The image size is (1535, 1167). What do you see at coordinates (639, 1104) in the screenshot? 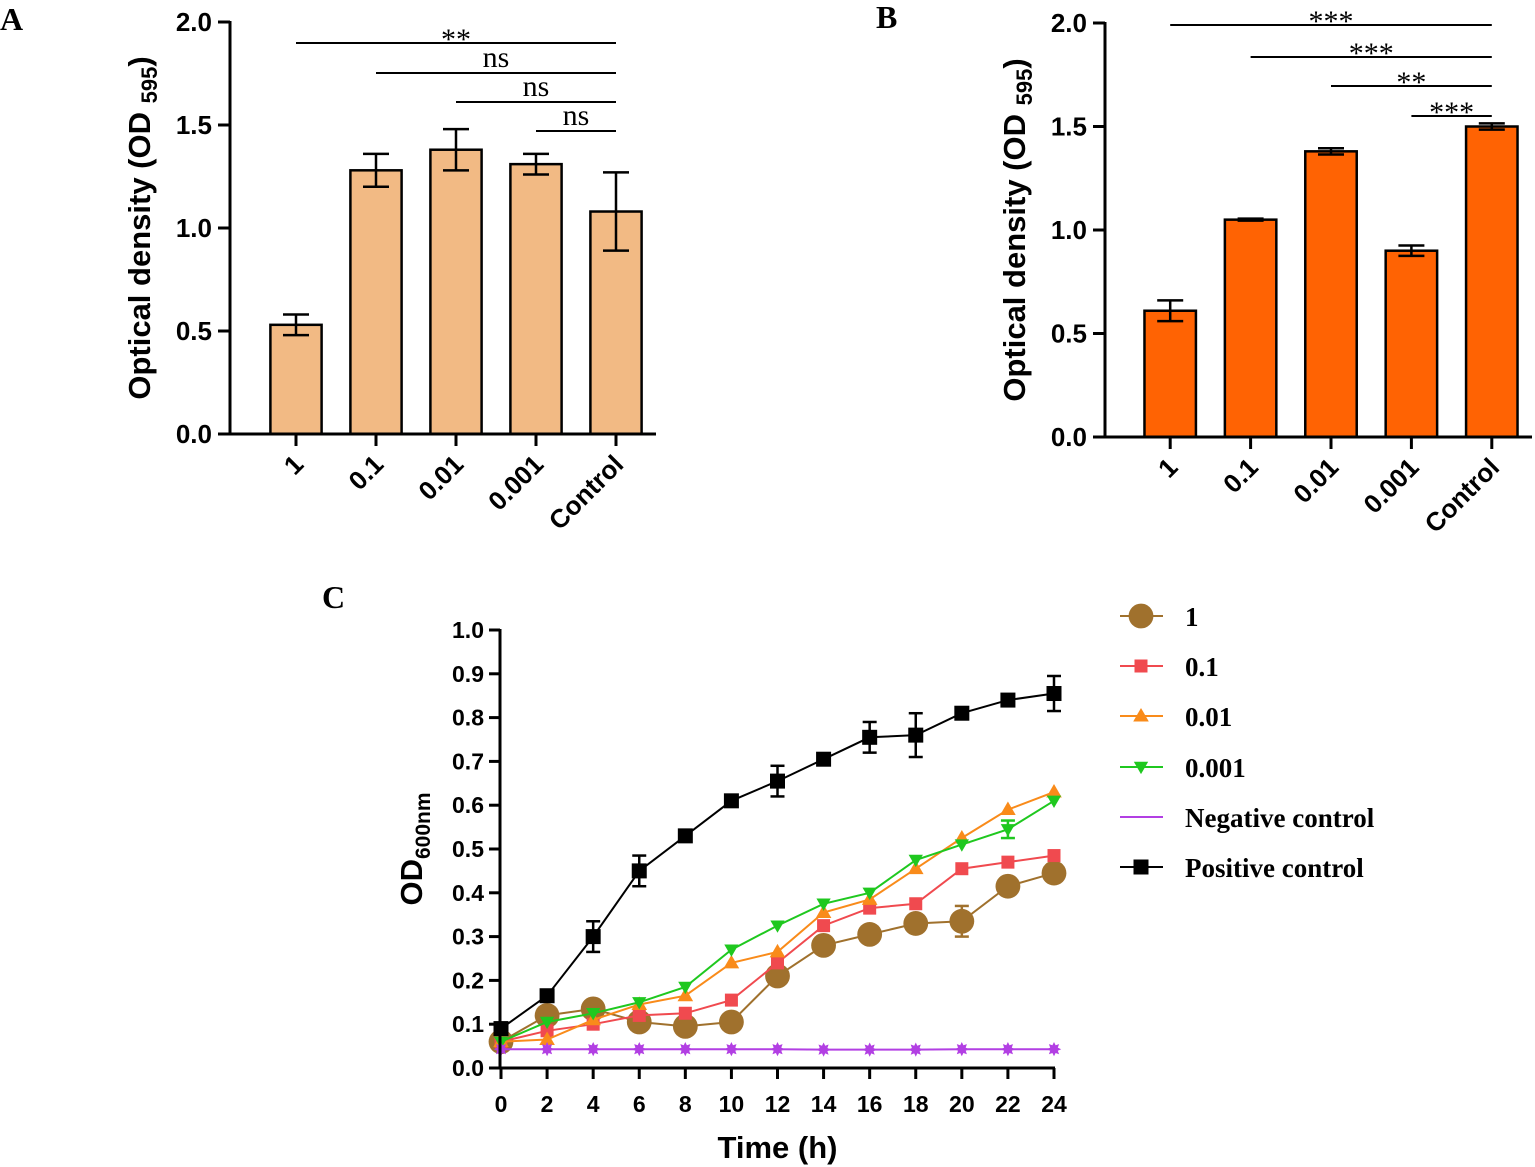
I see `x-tick-label: 6` at bounding box center [639, 1104].